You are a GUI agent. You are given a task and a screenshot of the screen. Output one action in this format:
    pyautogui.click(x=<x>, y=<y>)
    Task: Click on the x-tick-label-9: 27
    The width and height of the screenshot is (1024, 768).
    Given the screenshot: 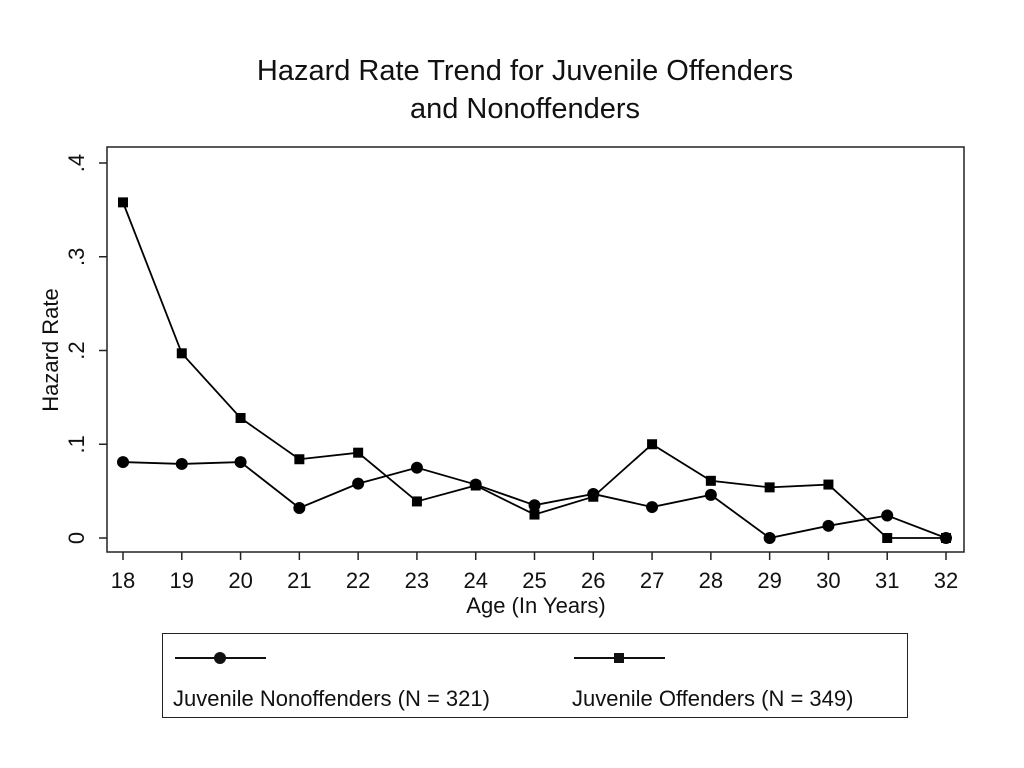 What is the action you would take?
    pyautogui.click(x=652, y=580)
    